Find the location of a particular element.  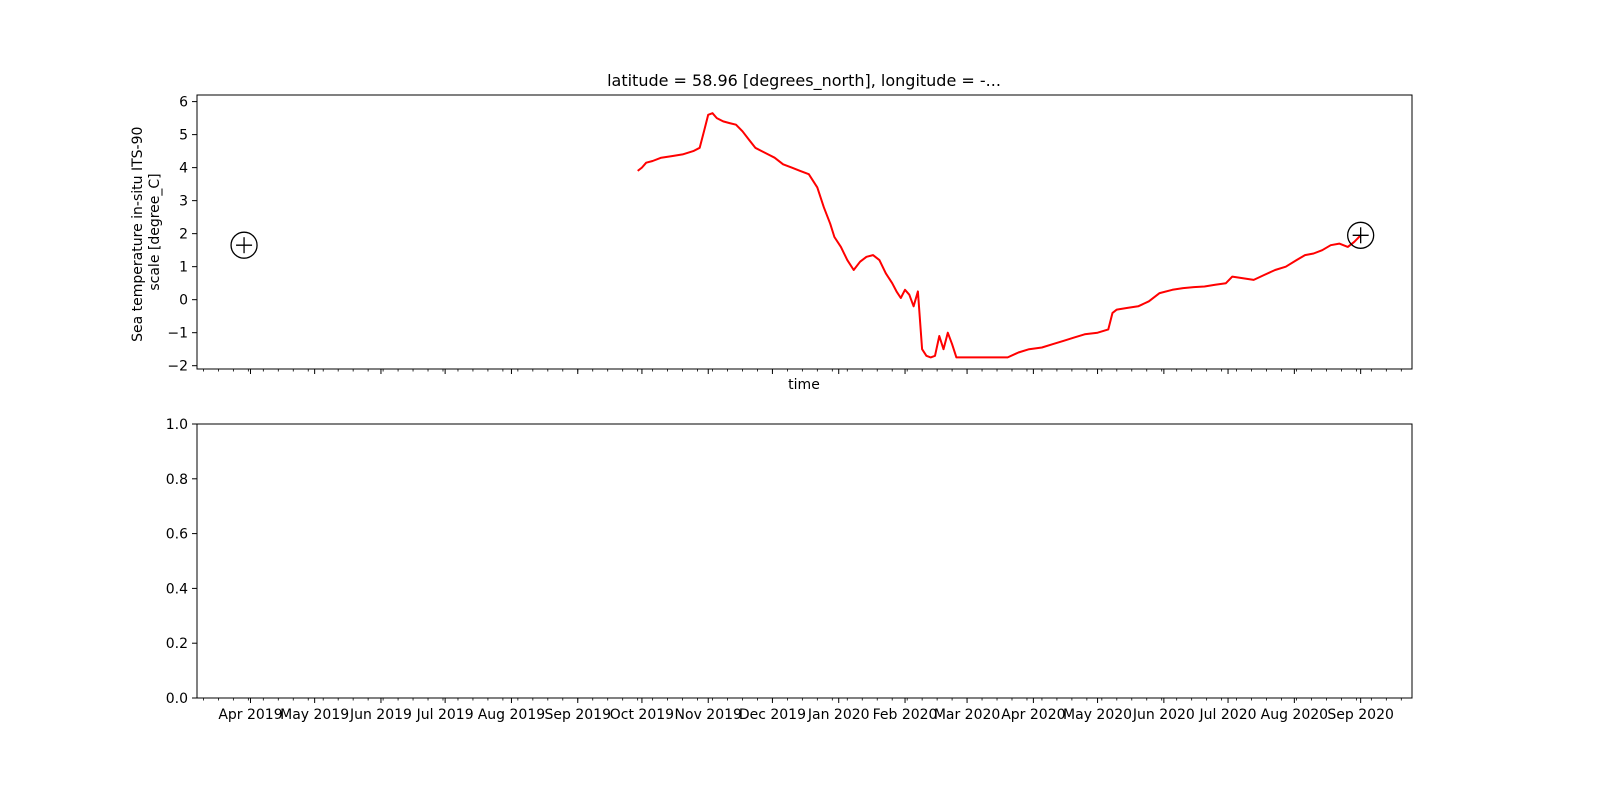

top-ytick-label: 0 is located at coordinates (183, 301).